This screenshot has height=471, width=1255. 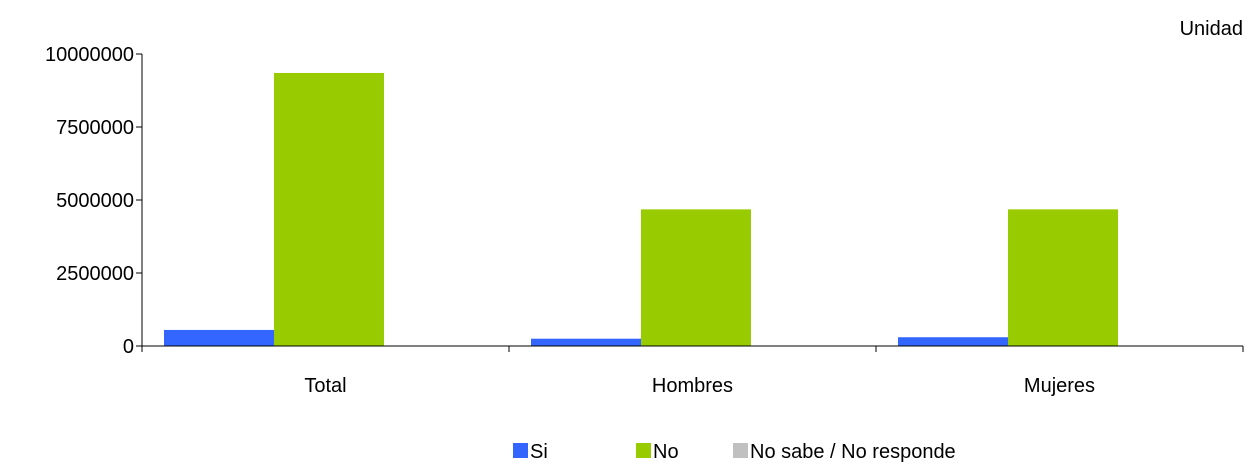 I want to click on y-tick-label: 7500000, so click(x=95, y=128).